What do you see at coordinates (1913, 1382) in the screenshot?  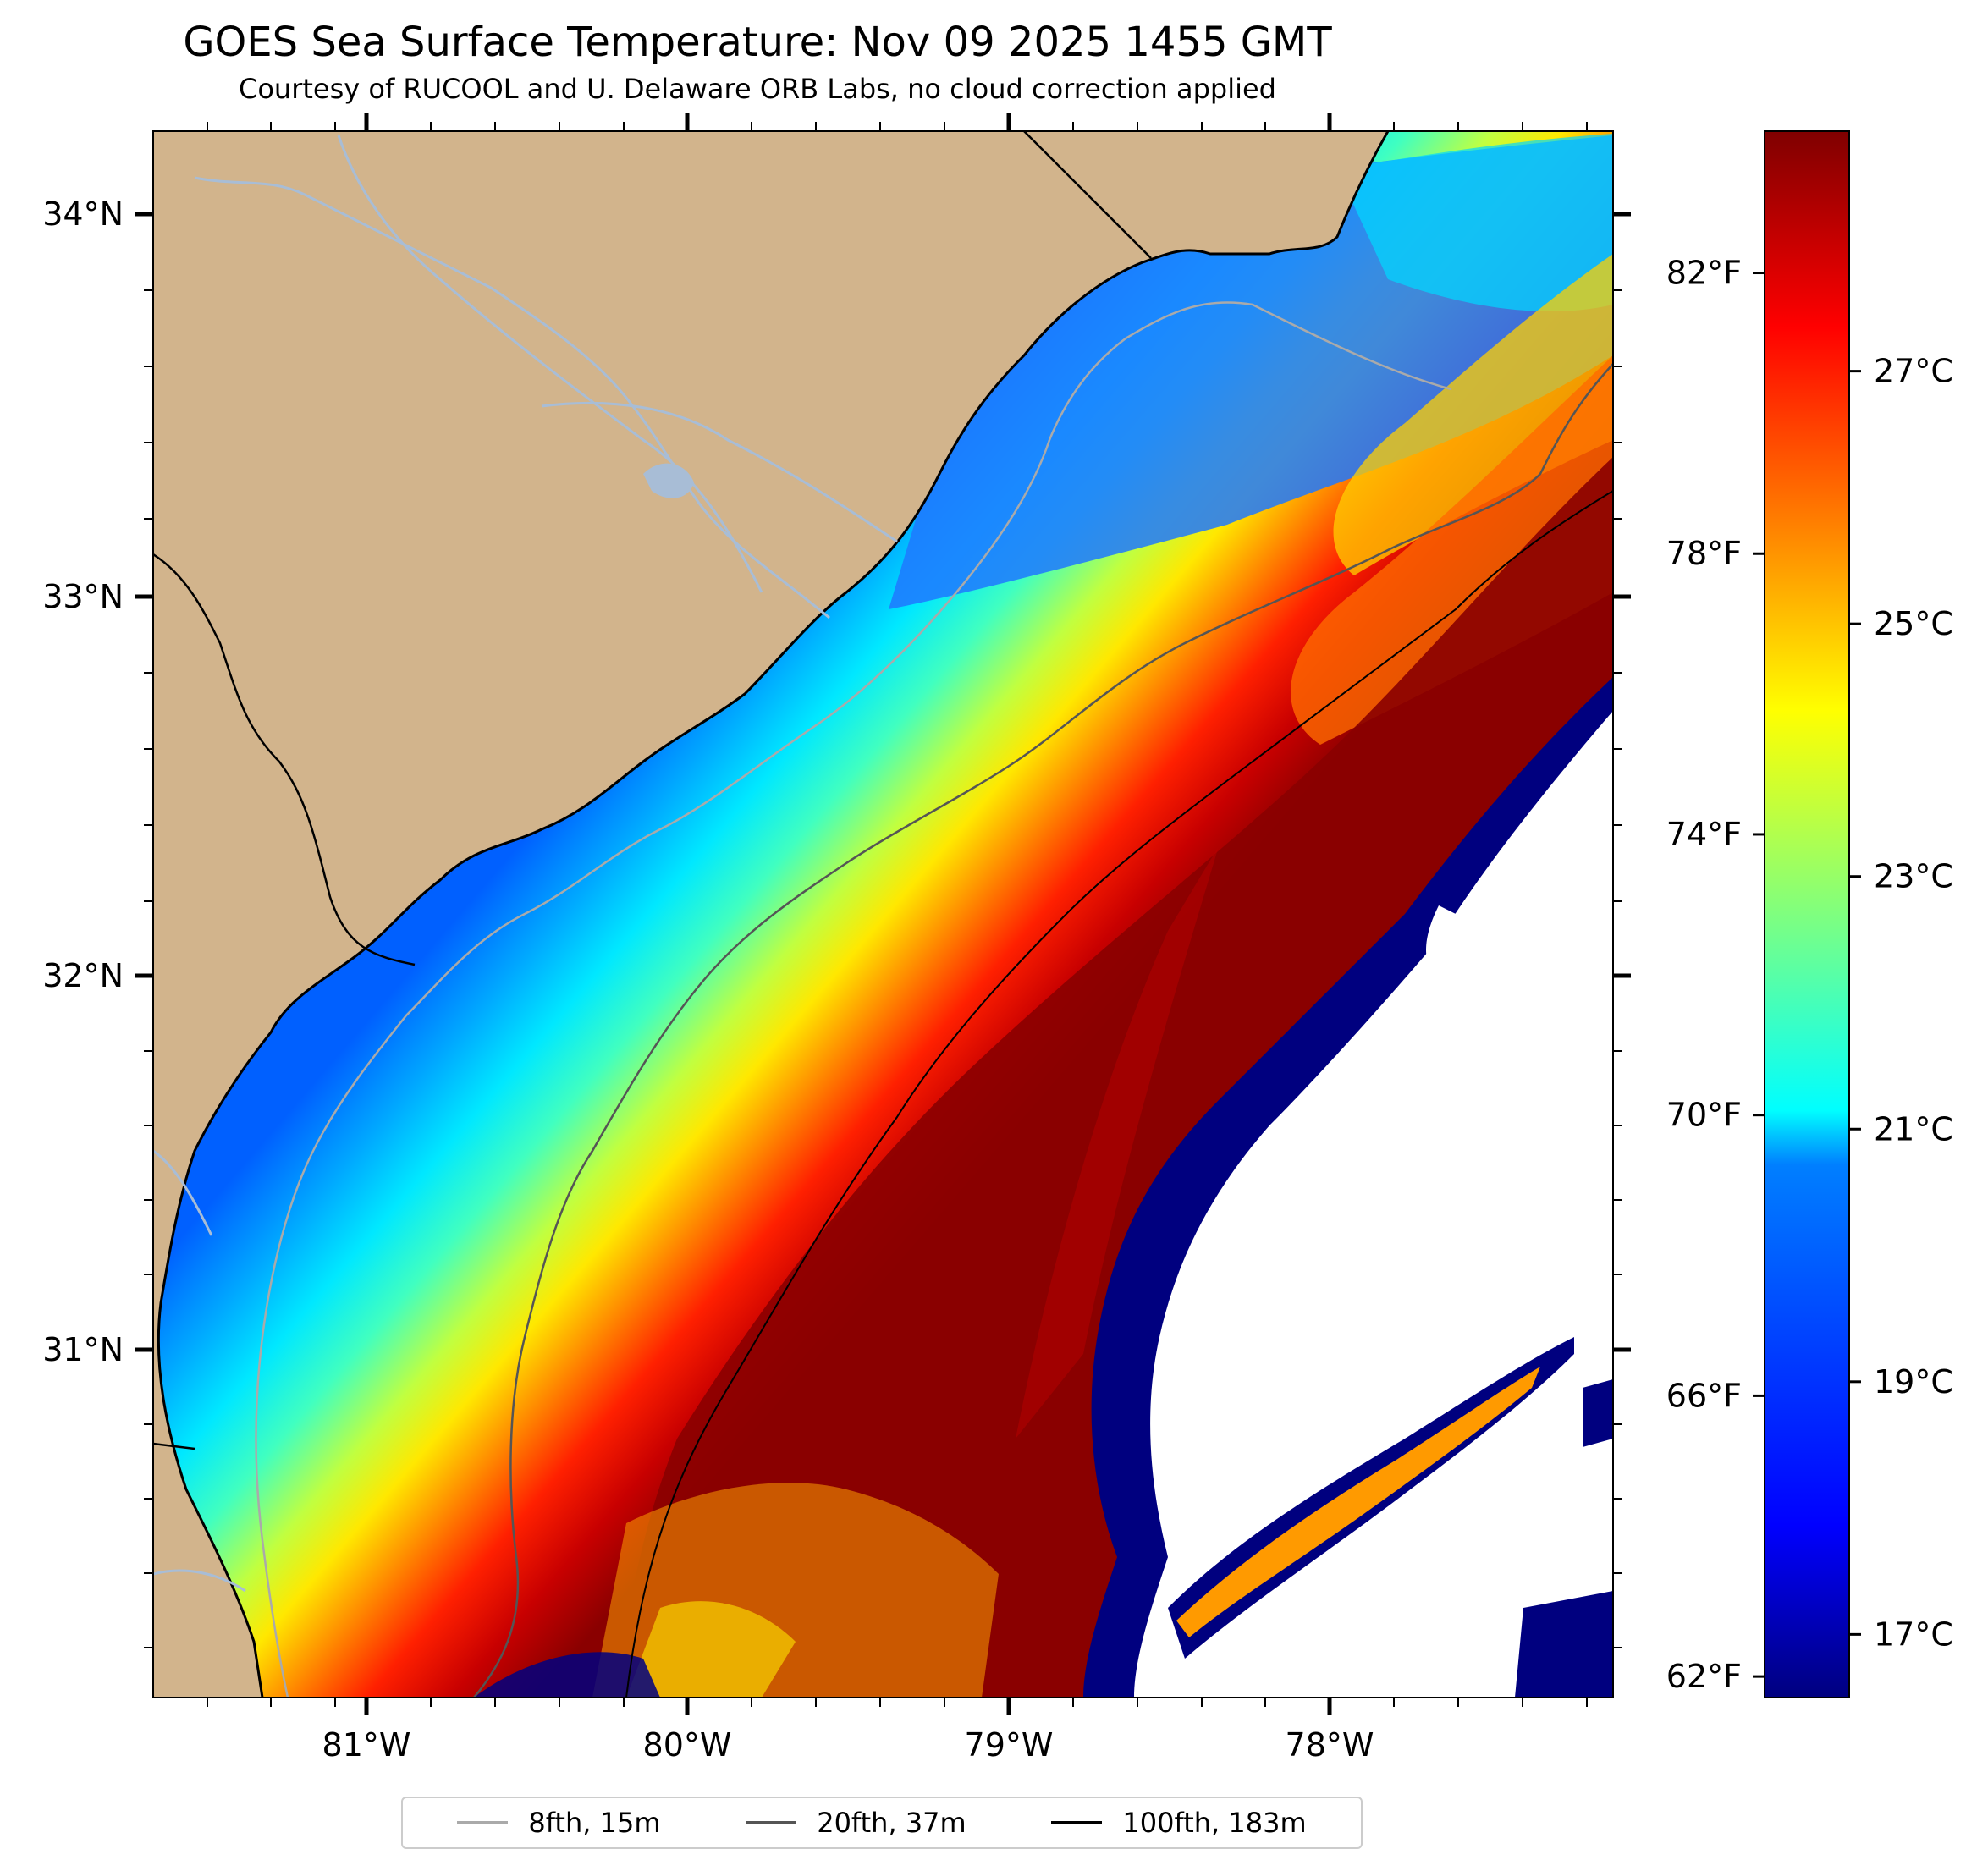 I see `colorbar-label-c: 19°C` at bounding box center [1913, 1382].